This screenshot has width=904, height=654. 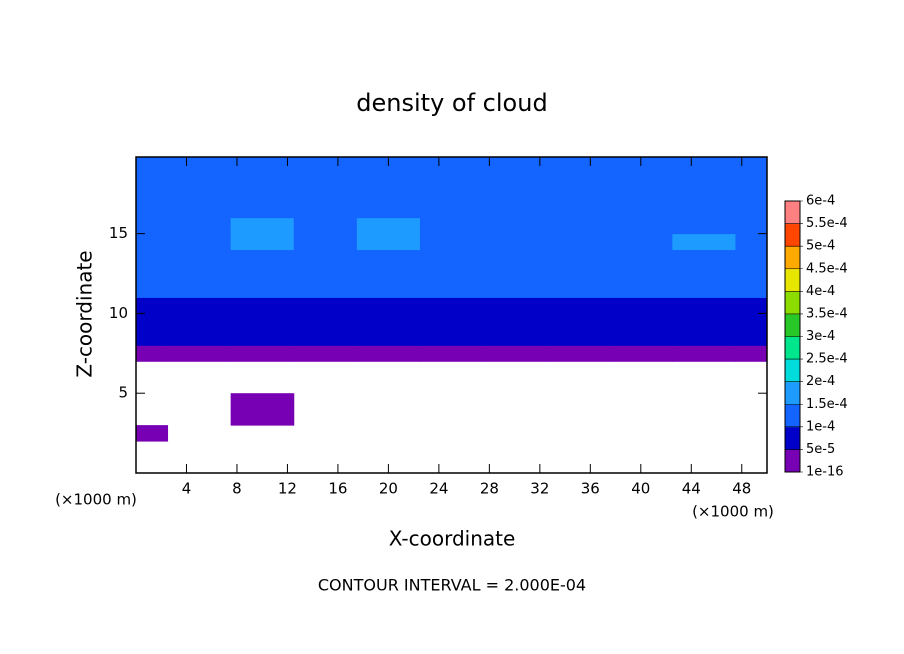 What do you see at coordinates (827, 359) in the screenshot?
I see `colorbar-label: 2.5e-4` at bounding box center [827, 359].